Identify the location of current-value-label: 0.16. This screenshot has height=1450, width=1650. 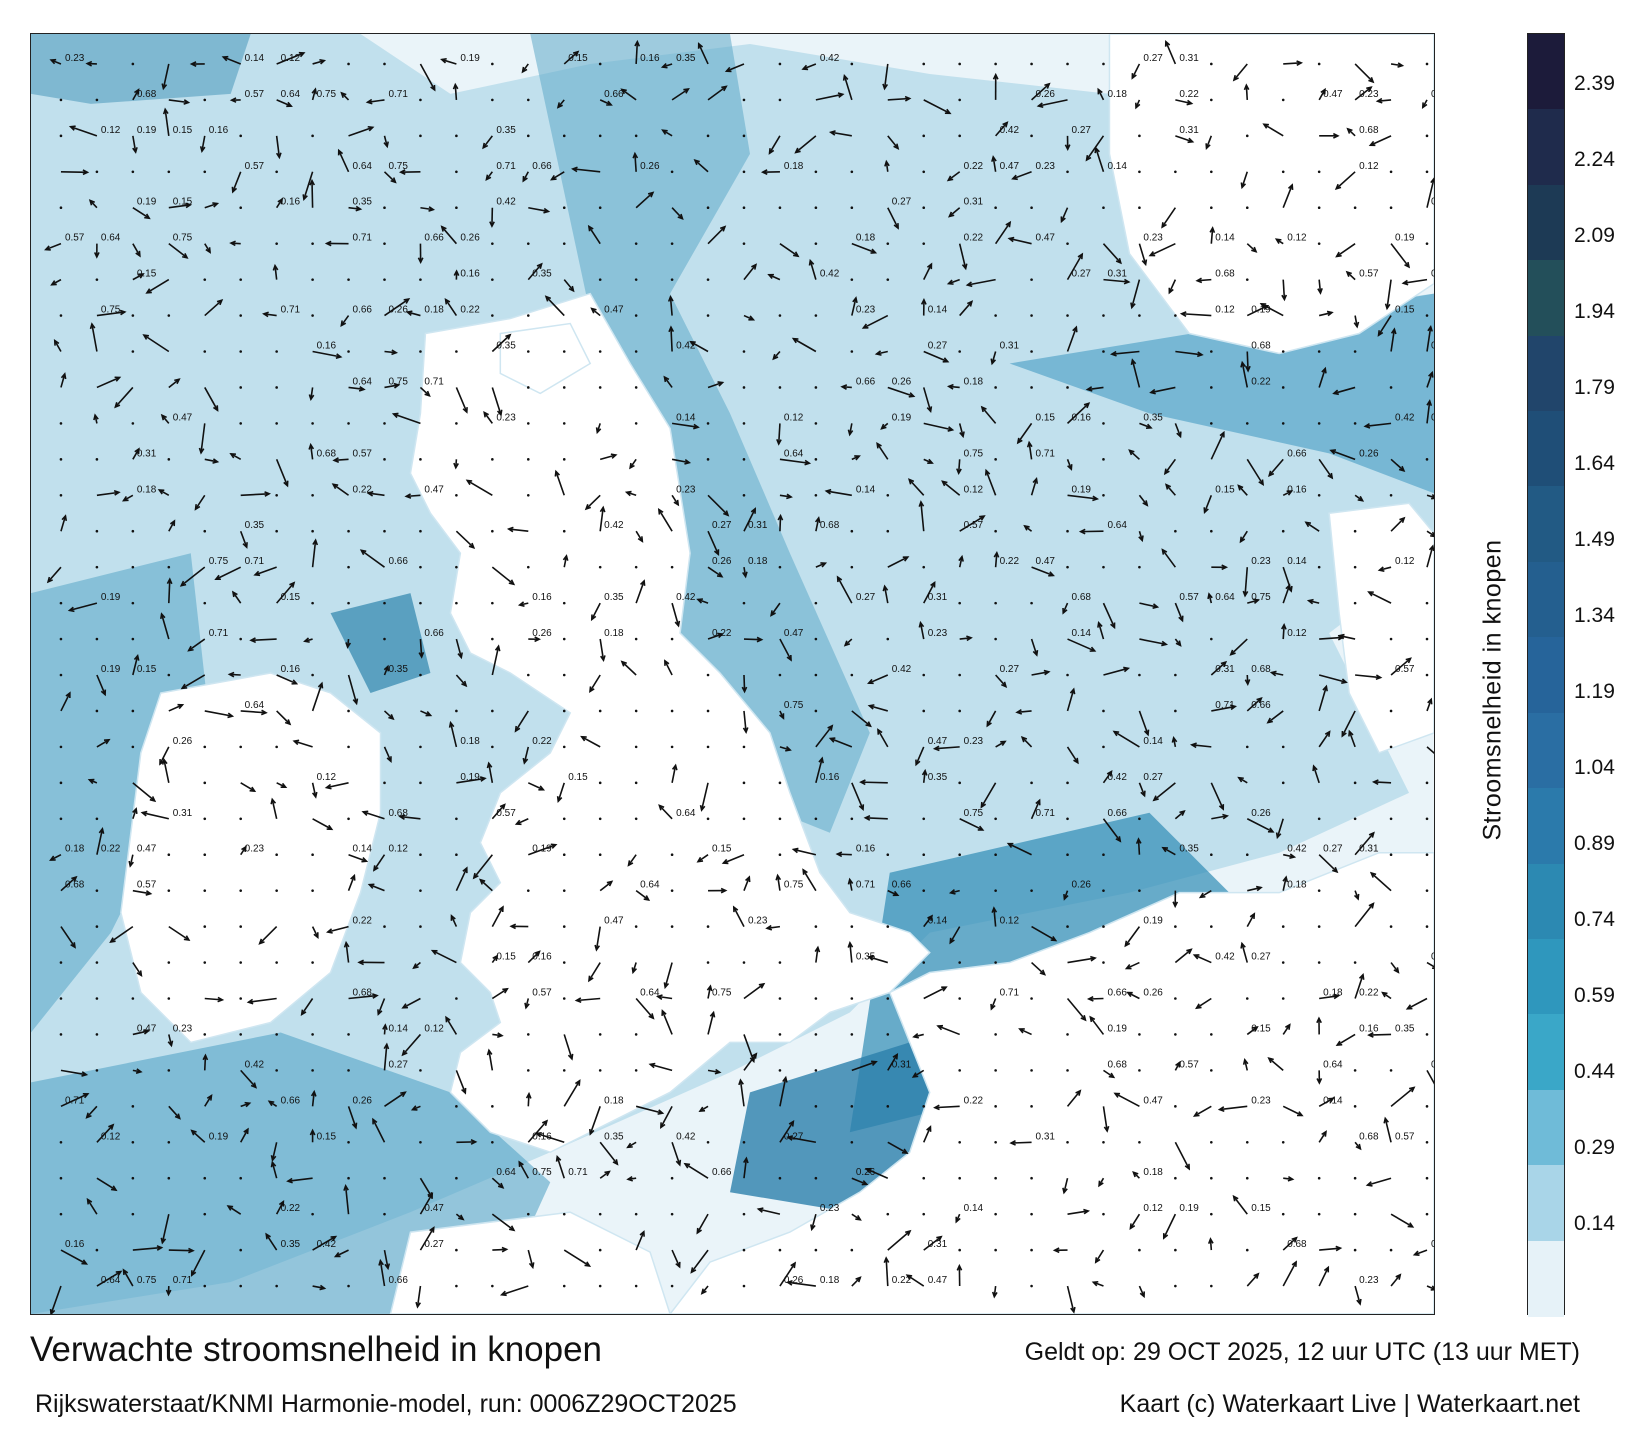
(542, 957).